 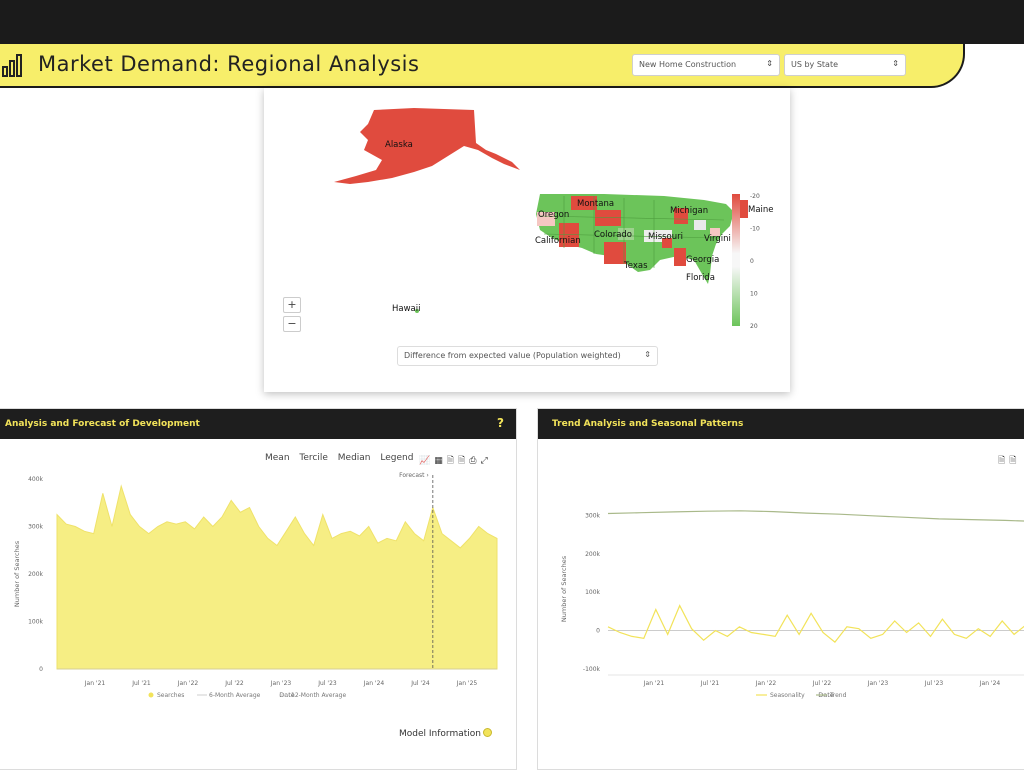 What do you see at coordinates (688, 64) in the screenshot?
I see `industry-select-value: New Home Construction` at bounding box center [688, 64].